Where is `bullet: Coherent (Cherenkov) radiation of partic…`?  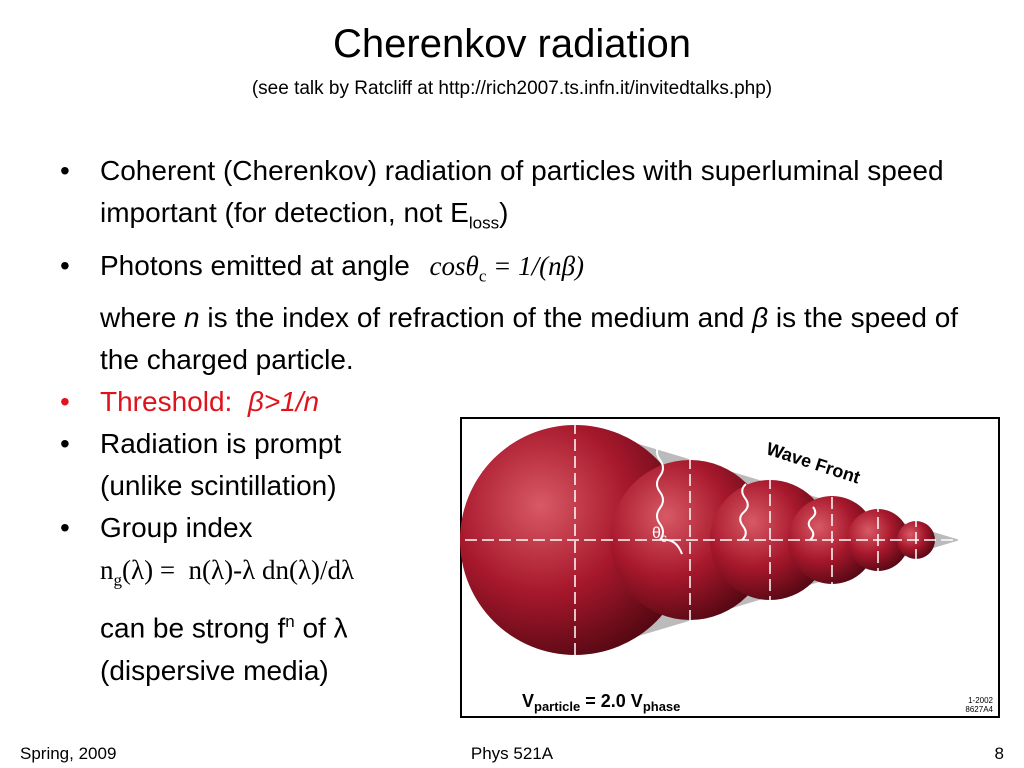 bullet: Coherent (Cherenkov) radiation of partic… is located at coordinates (518, 197).